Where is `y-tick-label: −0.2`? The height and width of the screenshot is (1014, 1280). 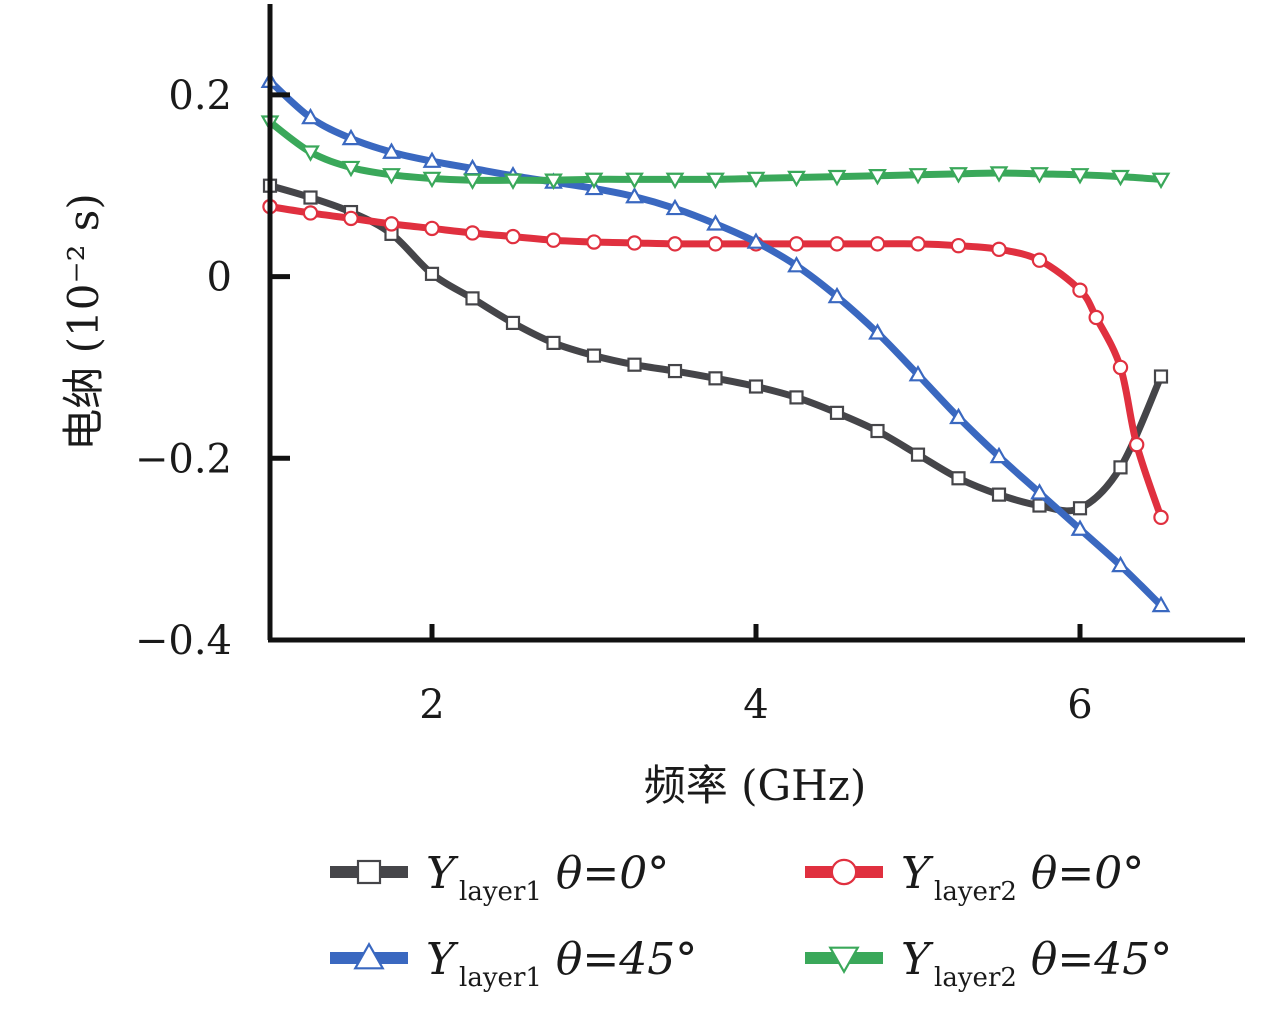 y-tick-label: −0.2 is located at coordinates (183, 459).